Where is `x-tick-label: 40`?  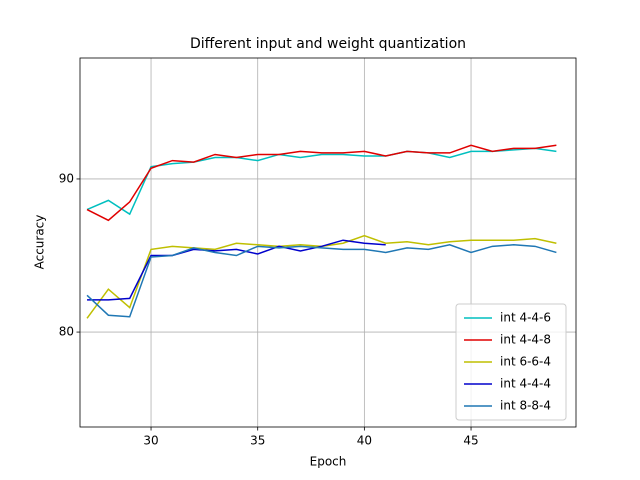
x-tick-label: 40 is located at coordinates (364, 441).